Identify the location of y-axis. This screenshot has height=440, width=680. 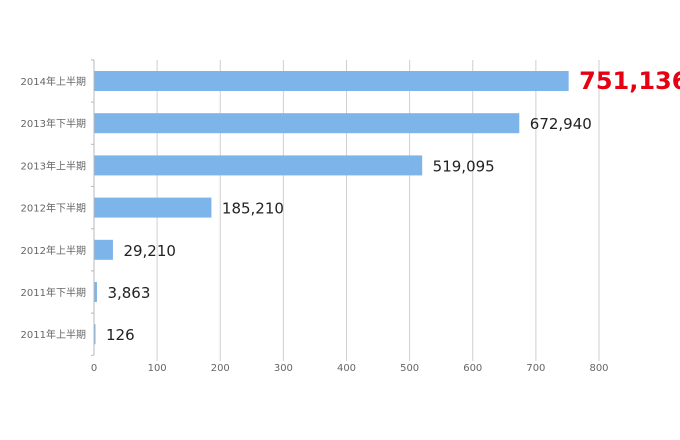
(93, 207).